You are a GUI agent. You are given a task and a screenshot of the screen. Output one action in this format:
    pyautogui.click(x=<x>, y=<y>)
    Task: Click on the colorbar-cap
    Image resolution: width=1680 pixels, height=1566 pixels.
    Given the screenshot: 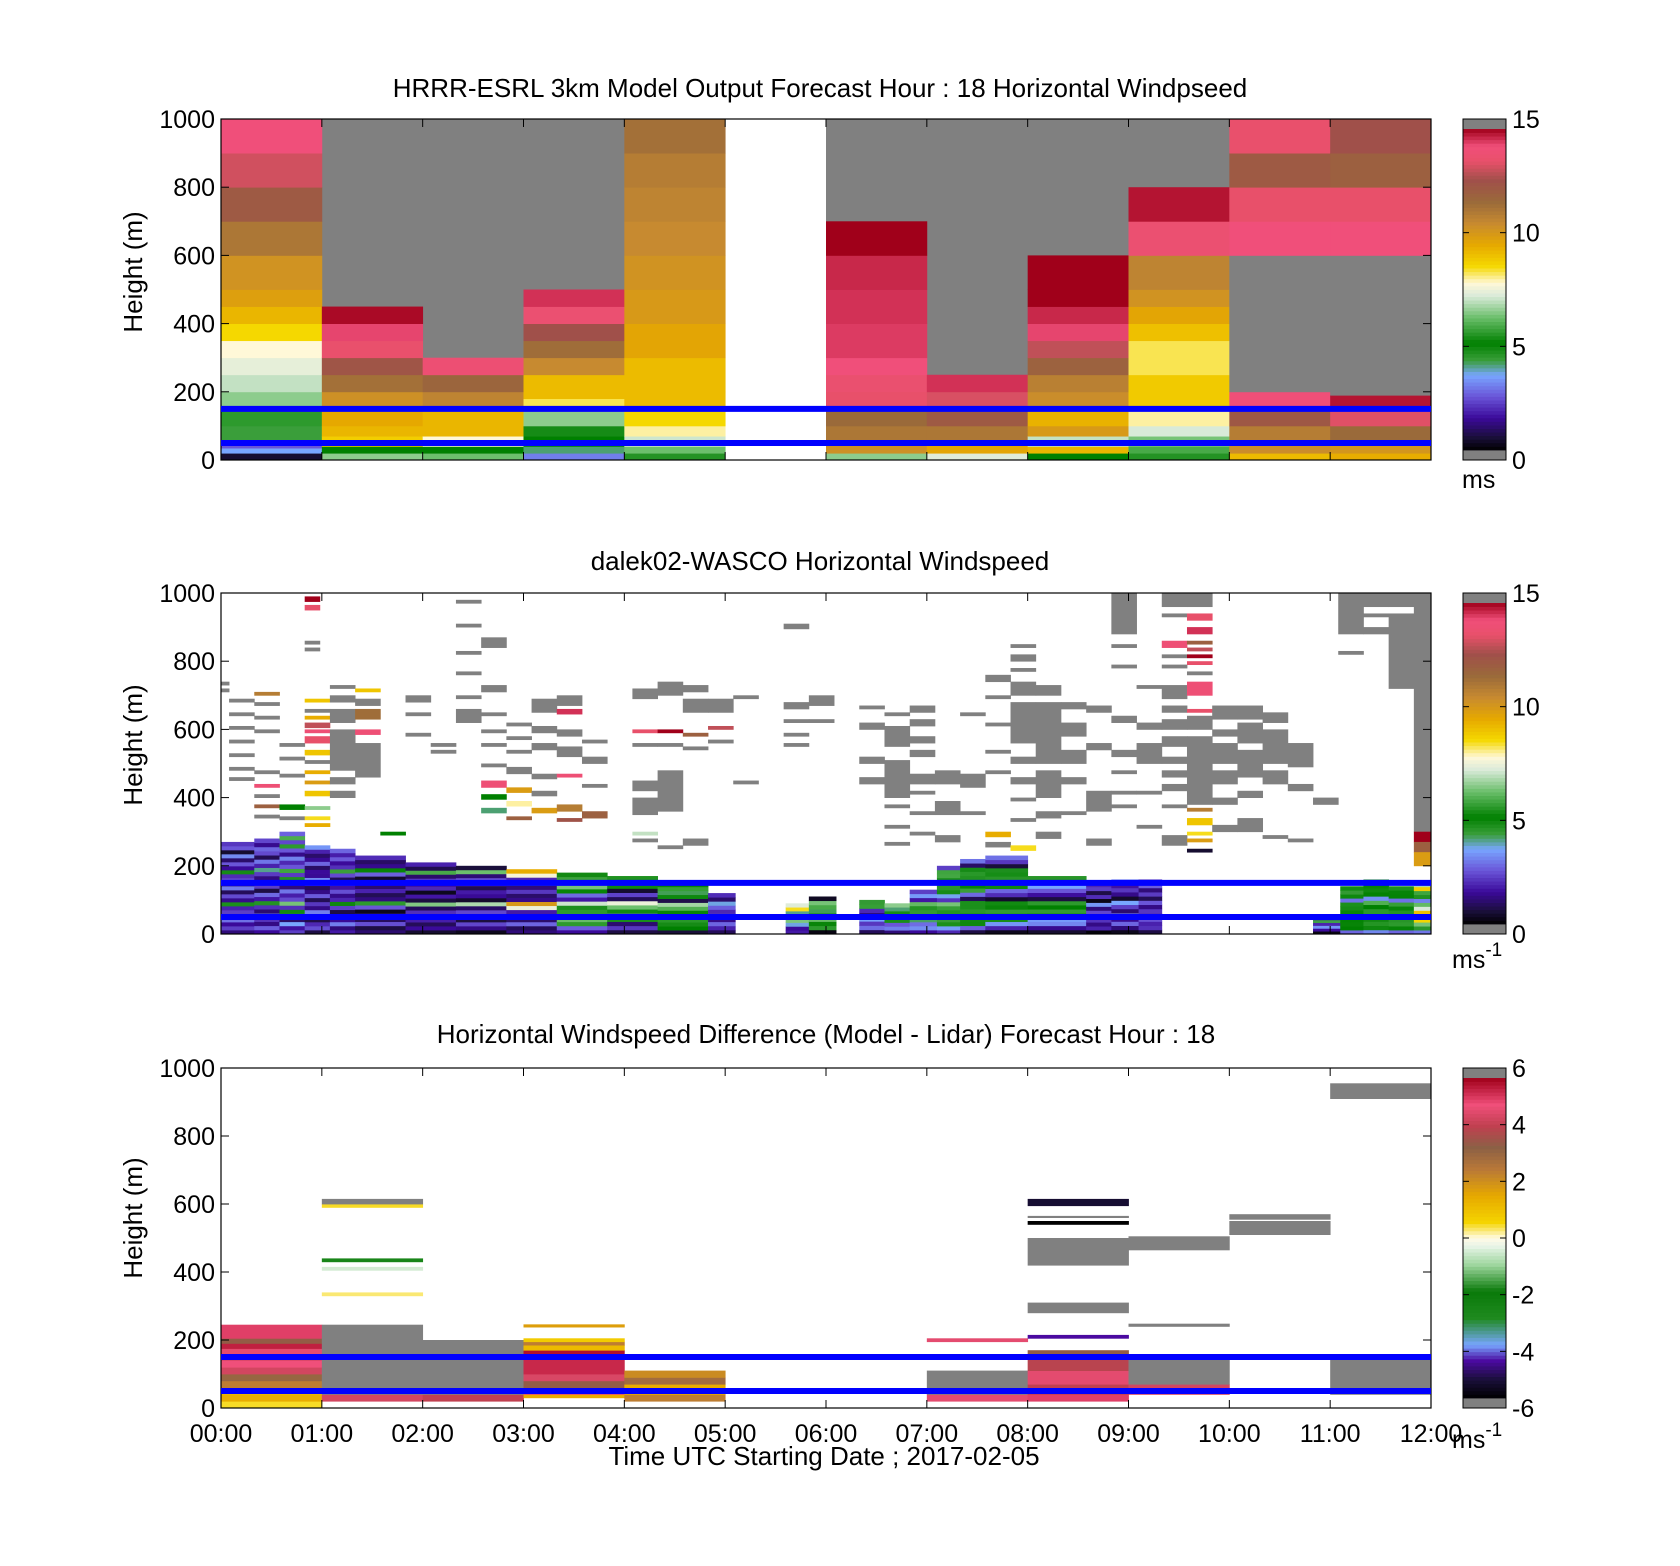 What is the action you would take?
    pyautogui.click(x=1485, y=1403)
    